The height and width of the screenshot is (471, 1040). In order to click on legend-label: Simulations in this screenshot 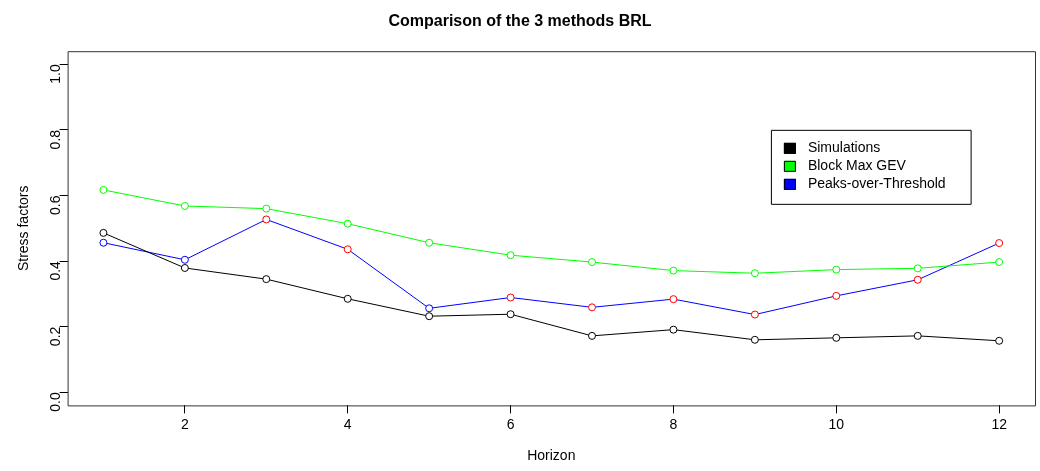, I will do `click(844, 146)`.